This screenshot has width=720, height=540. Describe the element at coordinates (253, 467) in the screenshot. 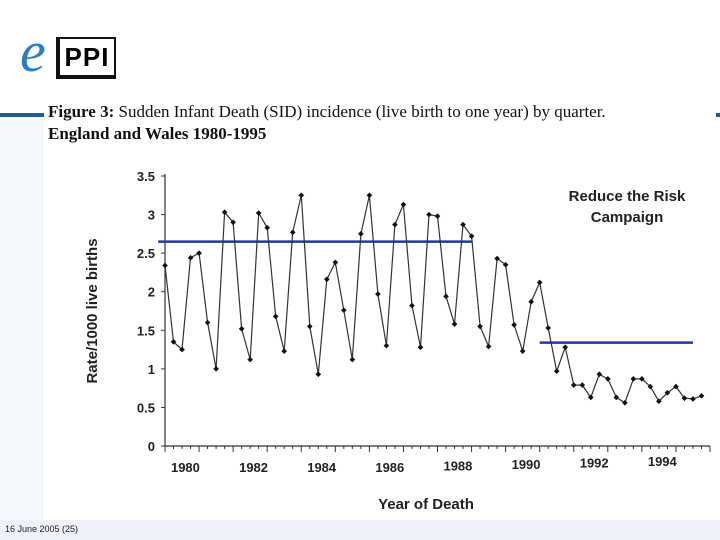

I see `x-tick-label: 1982` at that location.